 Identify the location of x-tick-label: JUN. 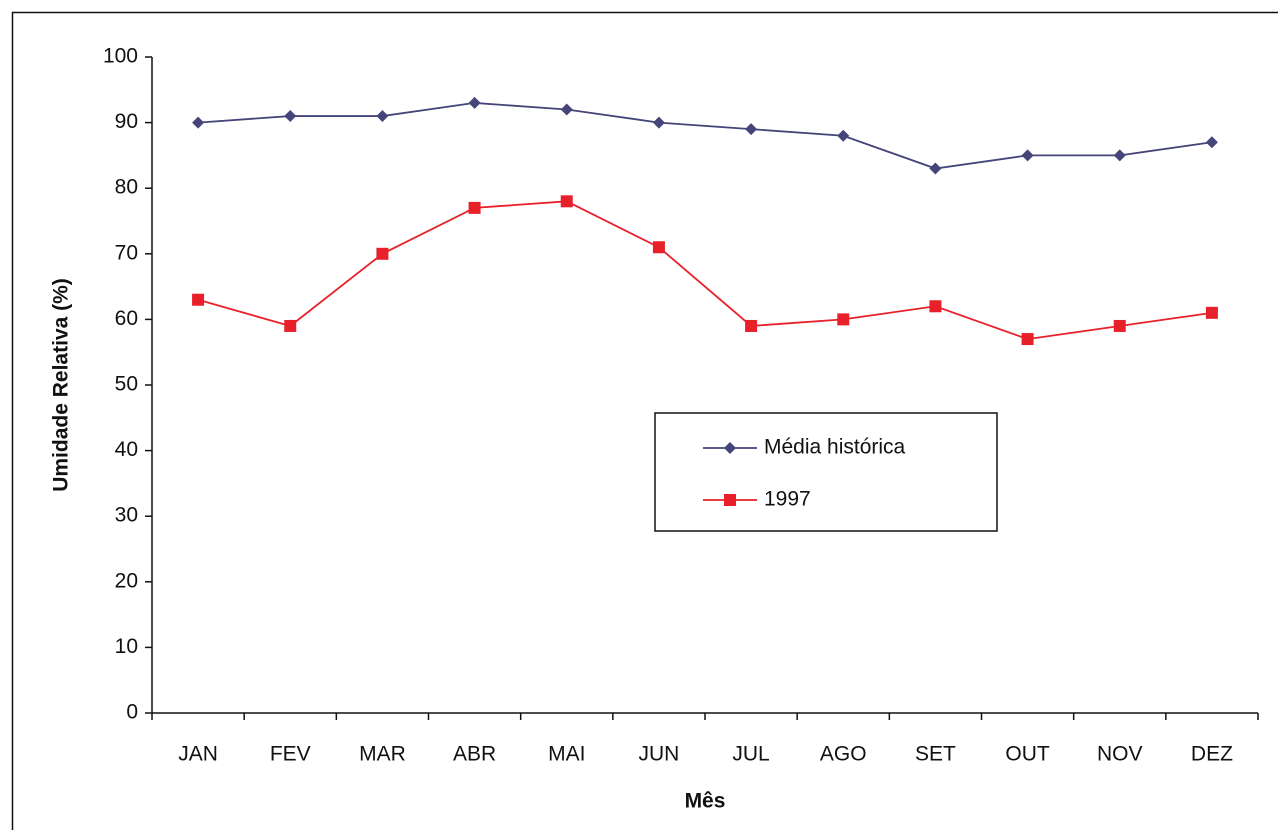
(658, 754).